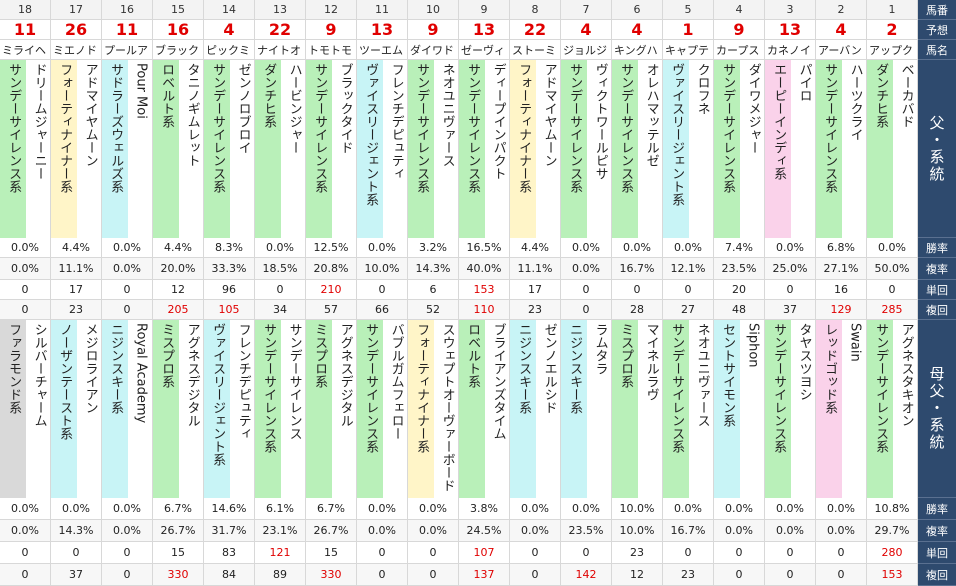  Describe the element at coordinates (472, 409) in the screenshot. I see `dam-sire-system-tag: ロベルト系` at that location.